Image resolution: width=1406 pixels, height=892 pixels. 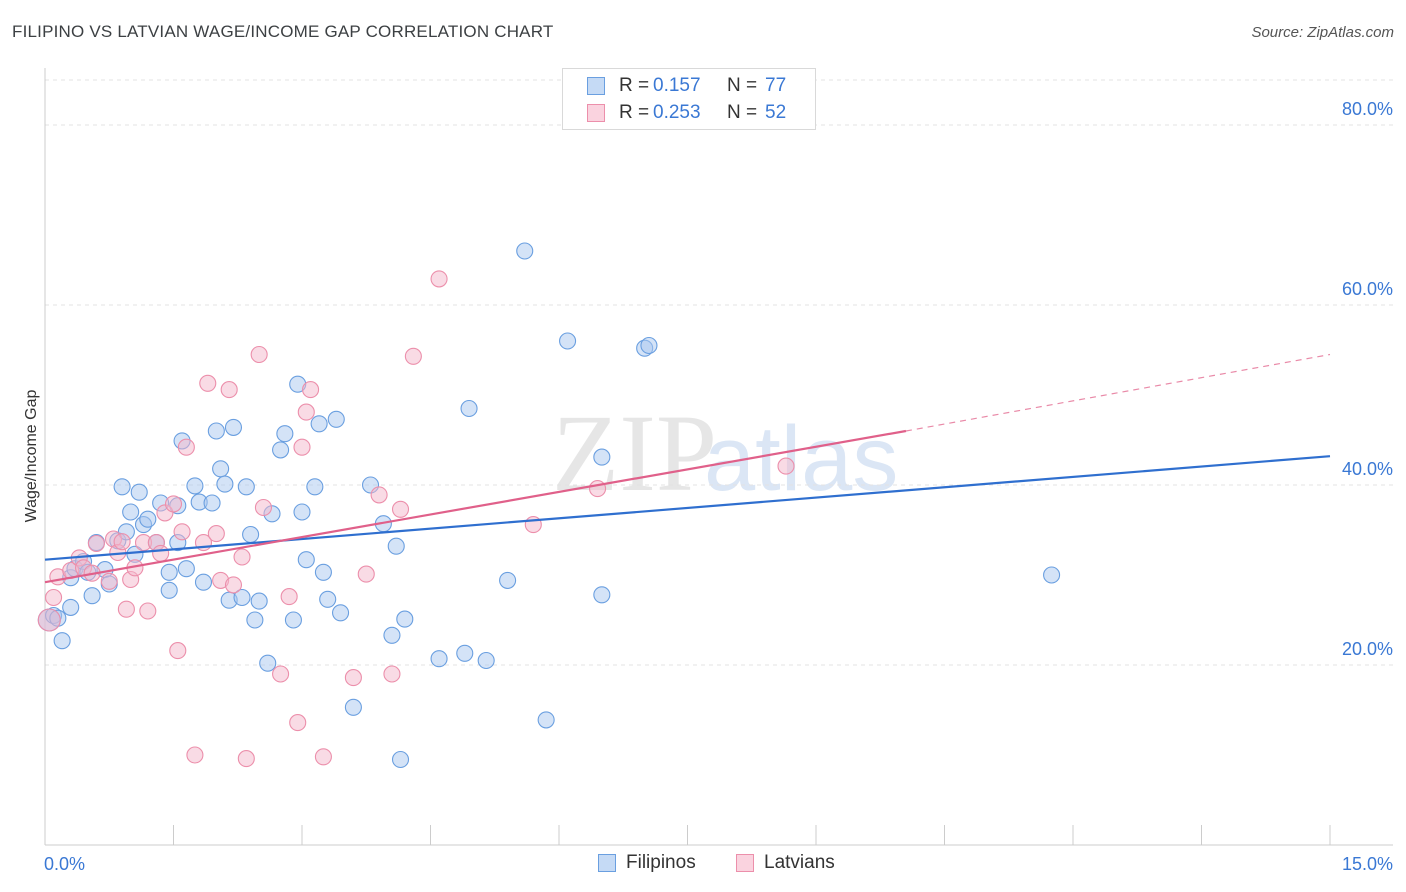 I want to click on legend-item-latvians: Latvians, so click(x=785, y=863).